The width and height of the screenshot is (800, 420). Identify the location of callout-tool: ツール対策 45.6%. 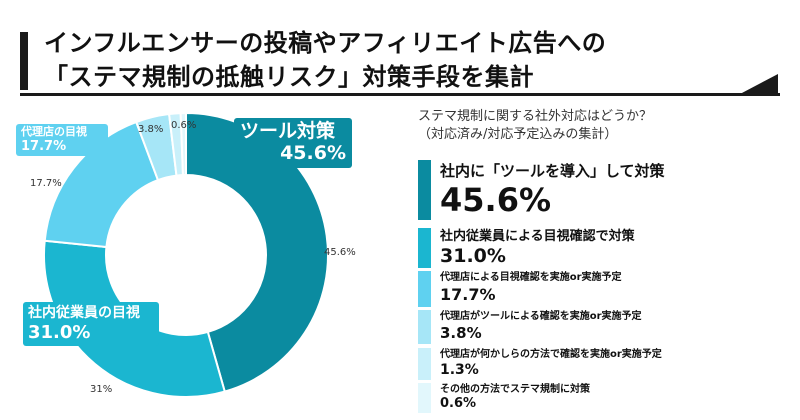
(293, 143).